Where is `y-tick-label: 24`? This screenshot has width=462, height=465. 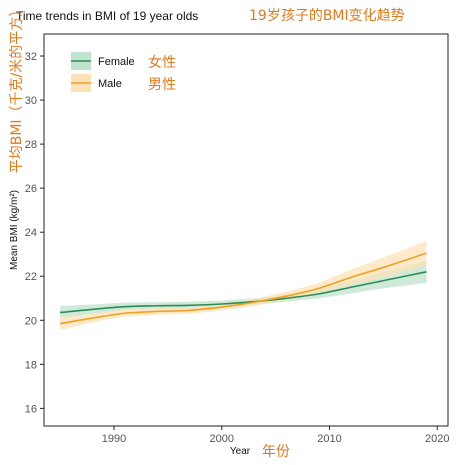 y-tick-label: 24 is located at coordinates (31, 233).